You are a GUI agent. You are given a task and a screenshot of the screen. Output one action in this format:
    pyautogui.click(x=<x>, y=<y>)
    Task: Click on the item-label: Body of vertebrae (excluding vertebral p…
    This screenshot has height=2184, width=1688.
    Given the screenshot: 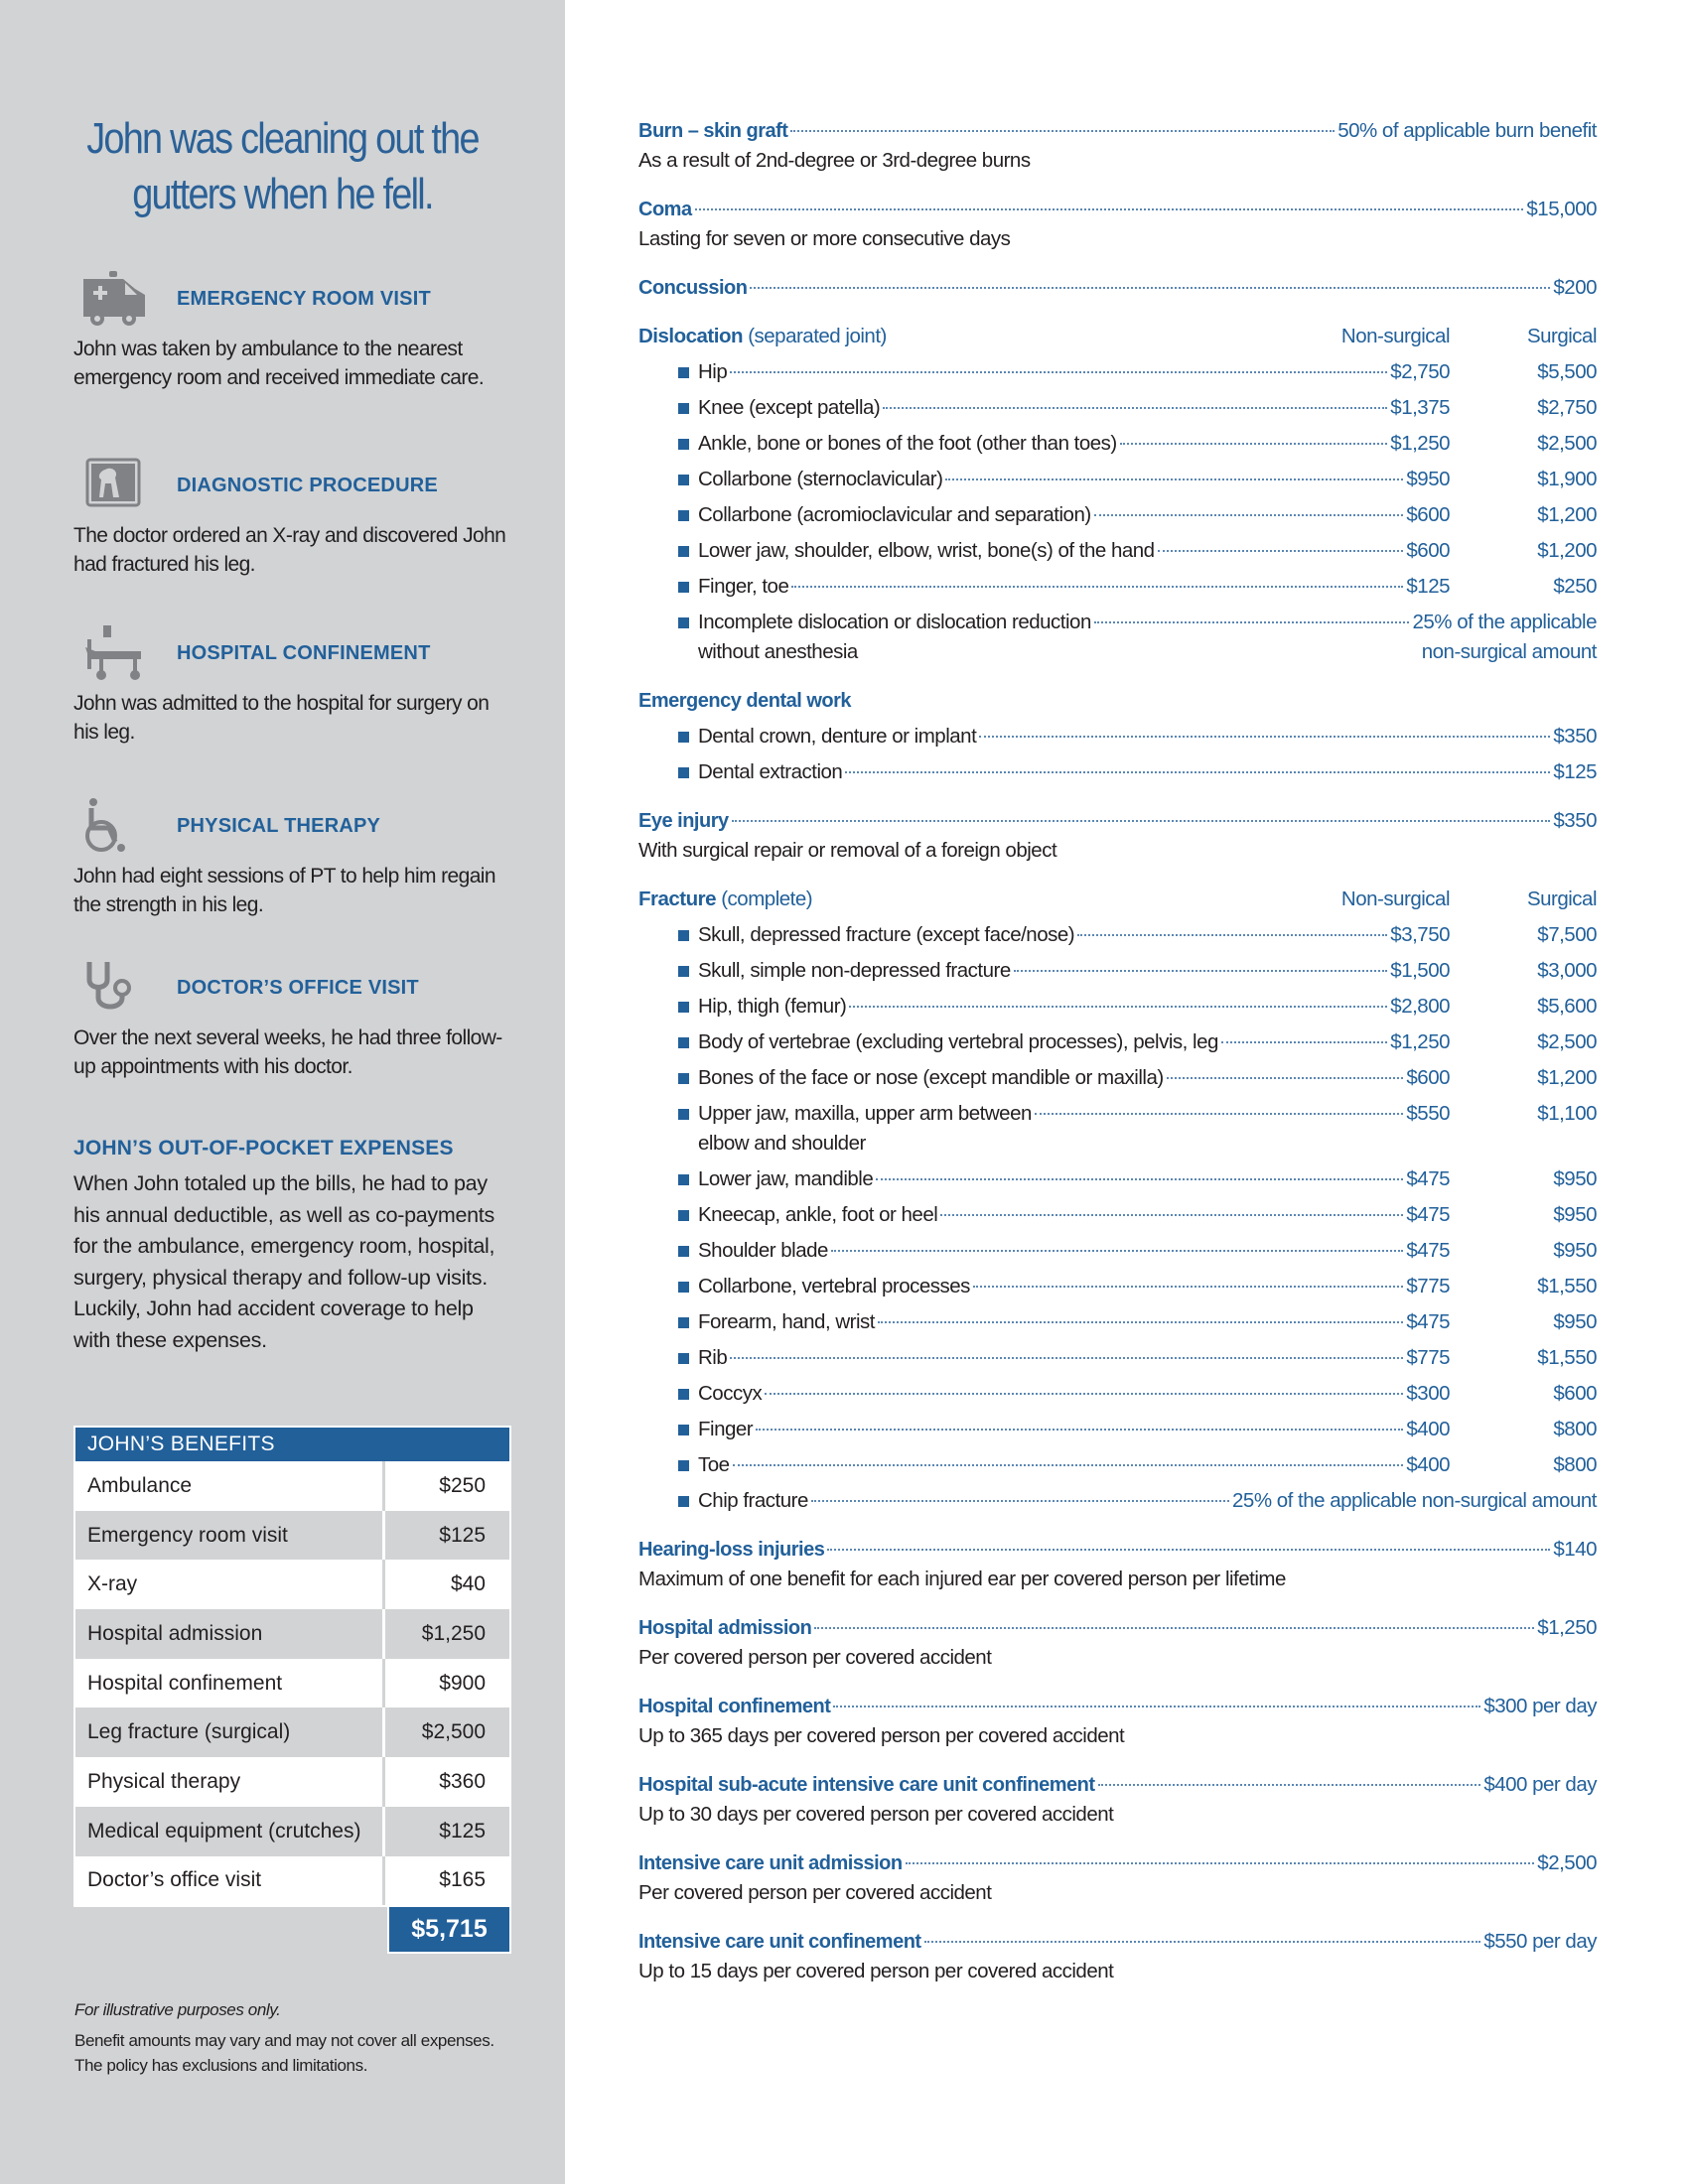 What is the action you would take?
    pyautogui.click(x=958, y=1041)
    